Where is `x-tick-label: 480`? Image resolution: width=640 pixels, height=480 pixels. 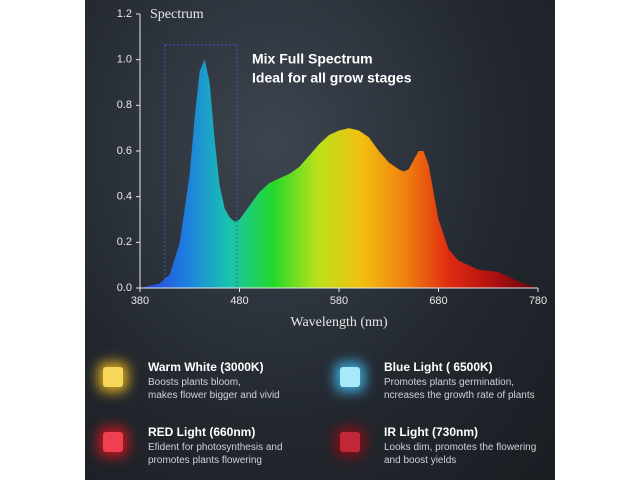
x-tick-label: 480 is located at coordinates (239, 301).